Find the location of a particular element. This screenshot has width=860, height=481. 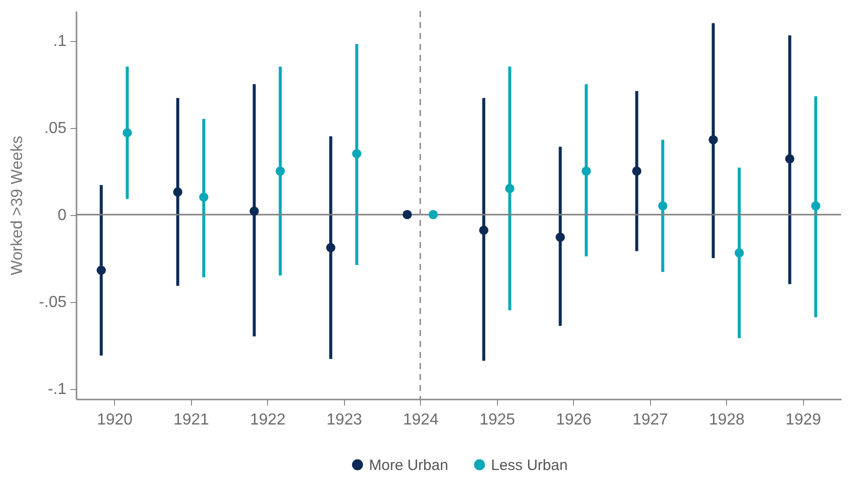

legend-label: Less Urban is located at coordinates (529, 465).